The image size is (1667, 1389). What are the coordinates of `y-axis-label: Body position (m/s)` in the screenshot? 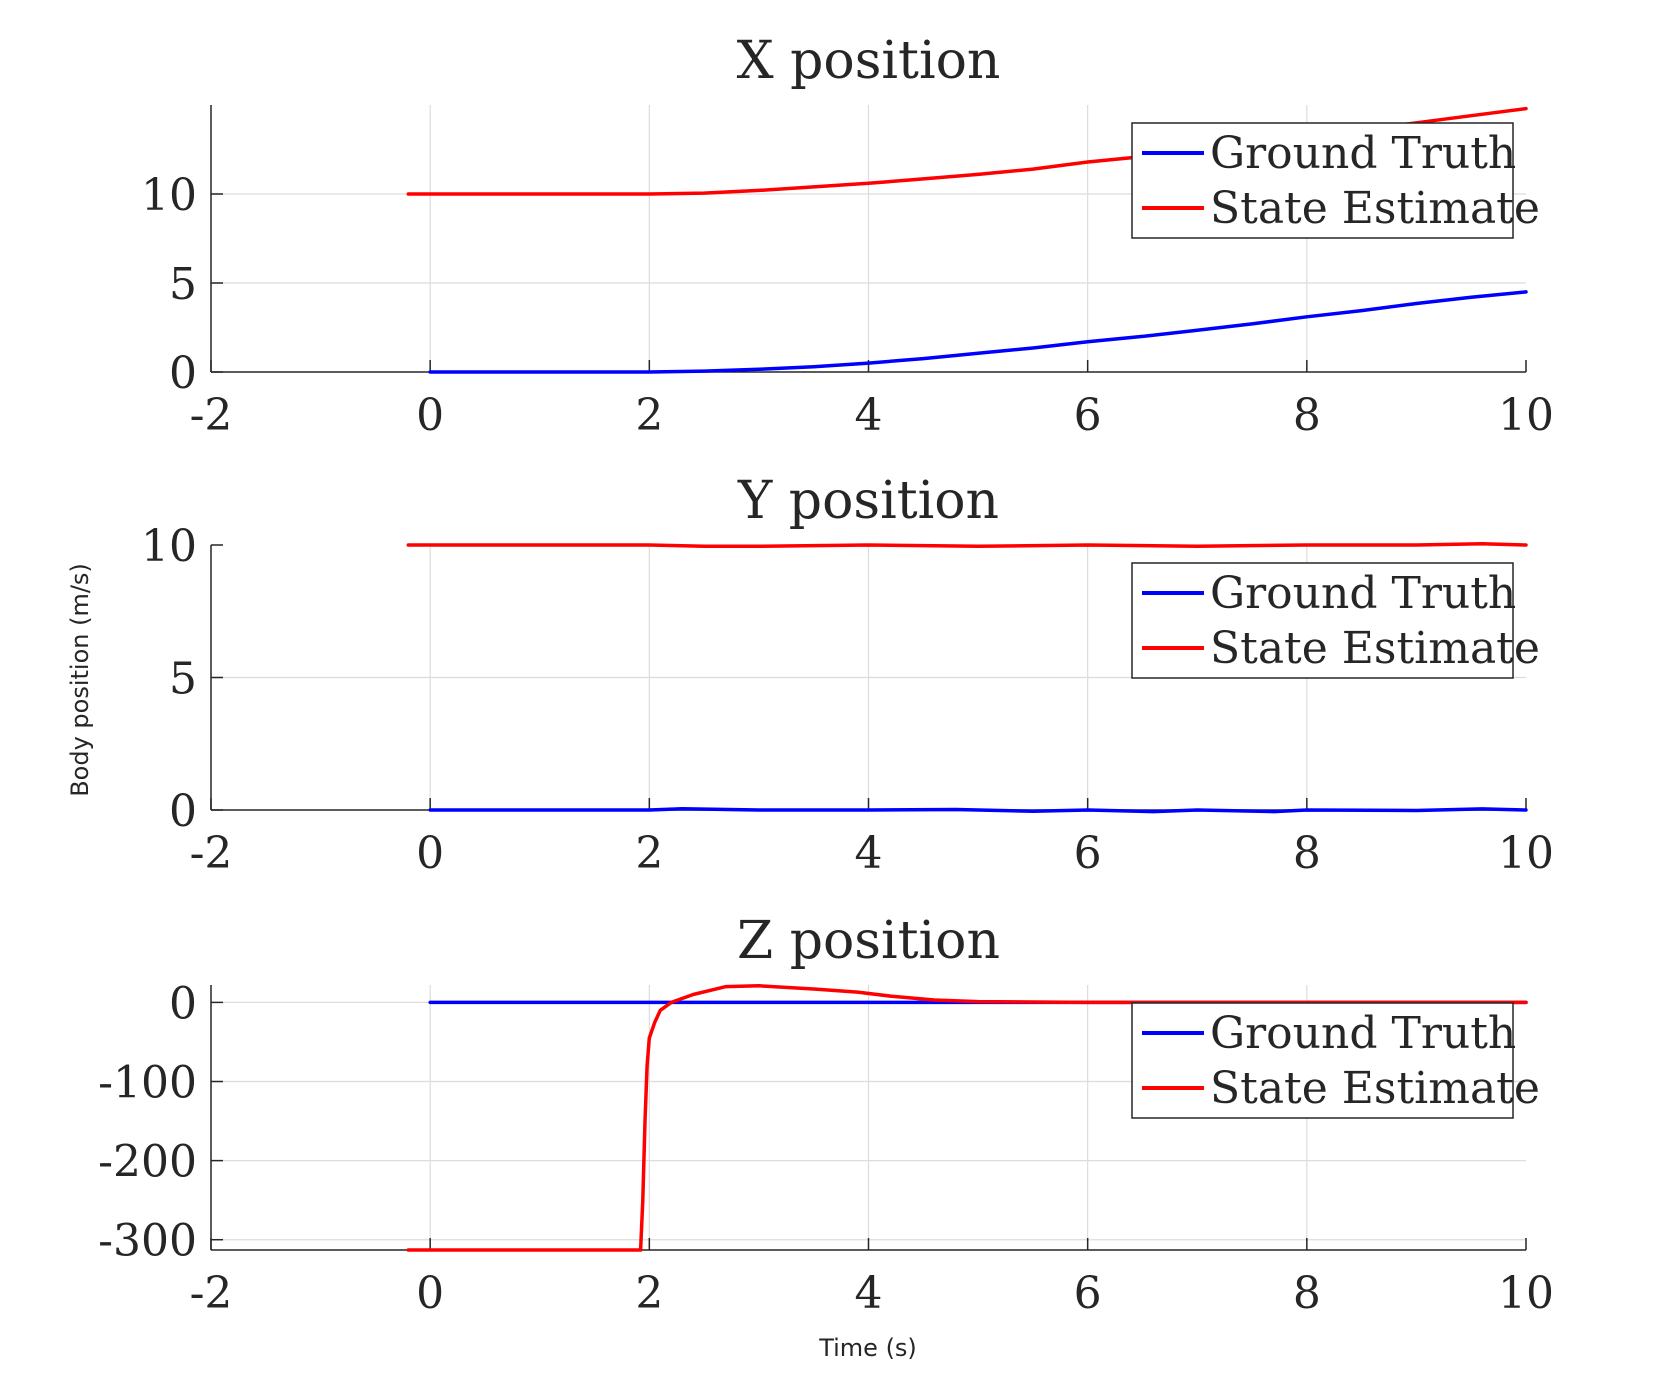 It's located at (80, 680).